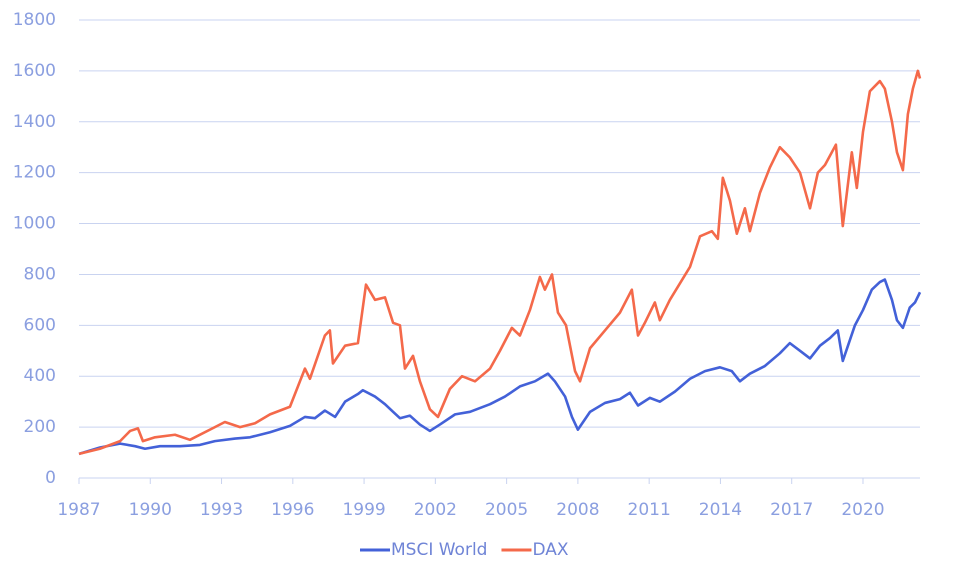 This screenshot has width=960, height=576. I want to click on x-tick-label: 2020, so click(862, 510).